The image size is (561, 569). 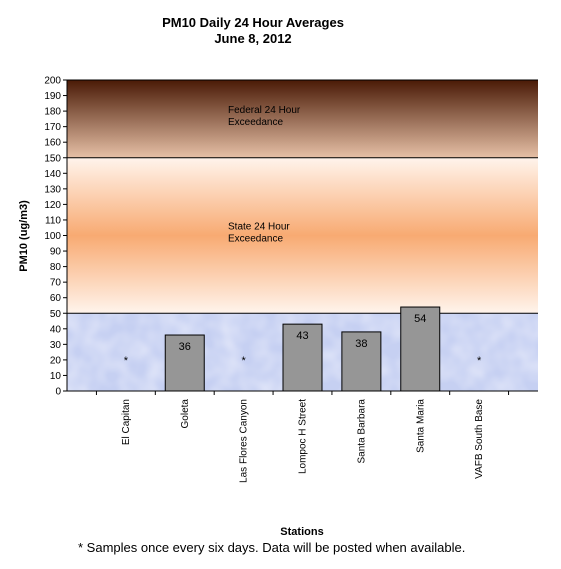 I want to click on chart-title: PM10 Daily 24 Hour Averages, so click(x=253, y=22).